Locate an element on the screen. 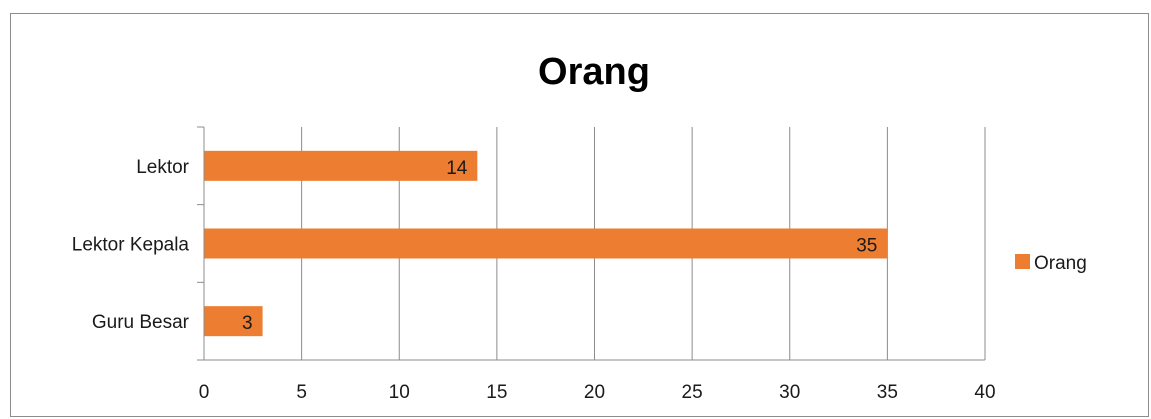 The width and height of the screenshot is (1151, 419). x-tick-label: 35 is located at coordinates (887, 392).